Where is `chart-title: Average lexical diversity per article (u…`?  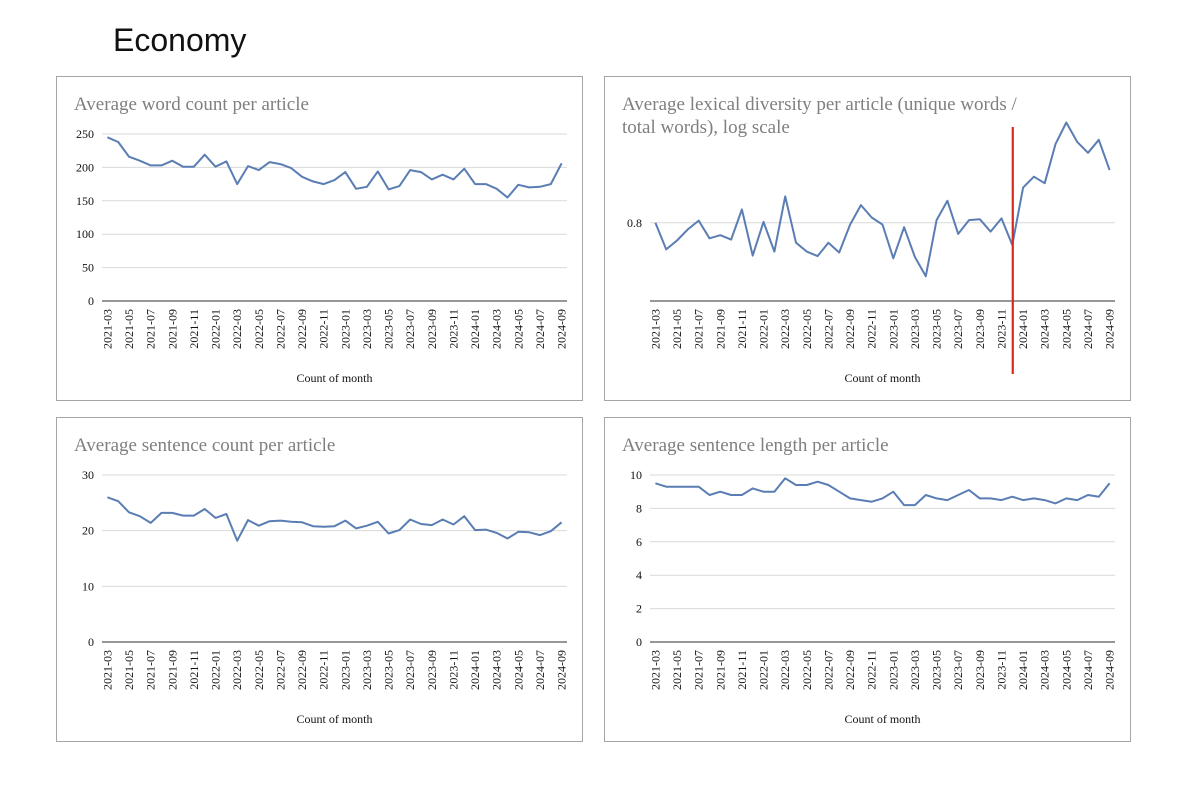
chart-title: Average lexical diversity per article (u… is located at coordinates (820, 104).